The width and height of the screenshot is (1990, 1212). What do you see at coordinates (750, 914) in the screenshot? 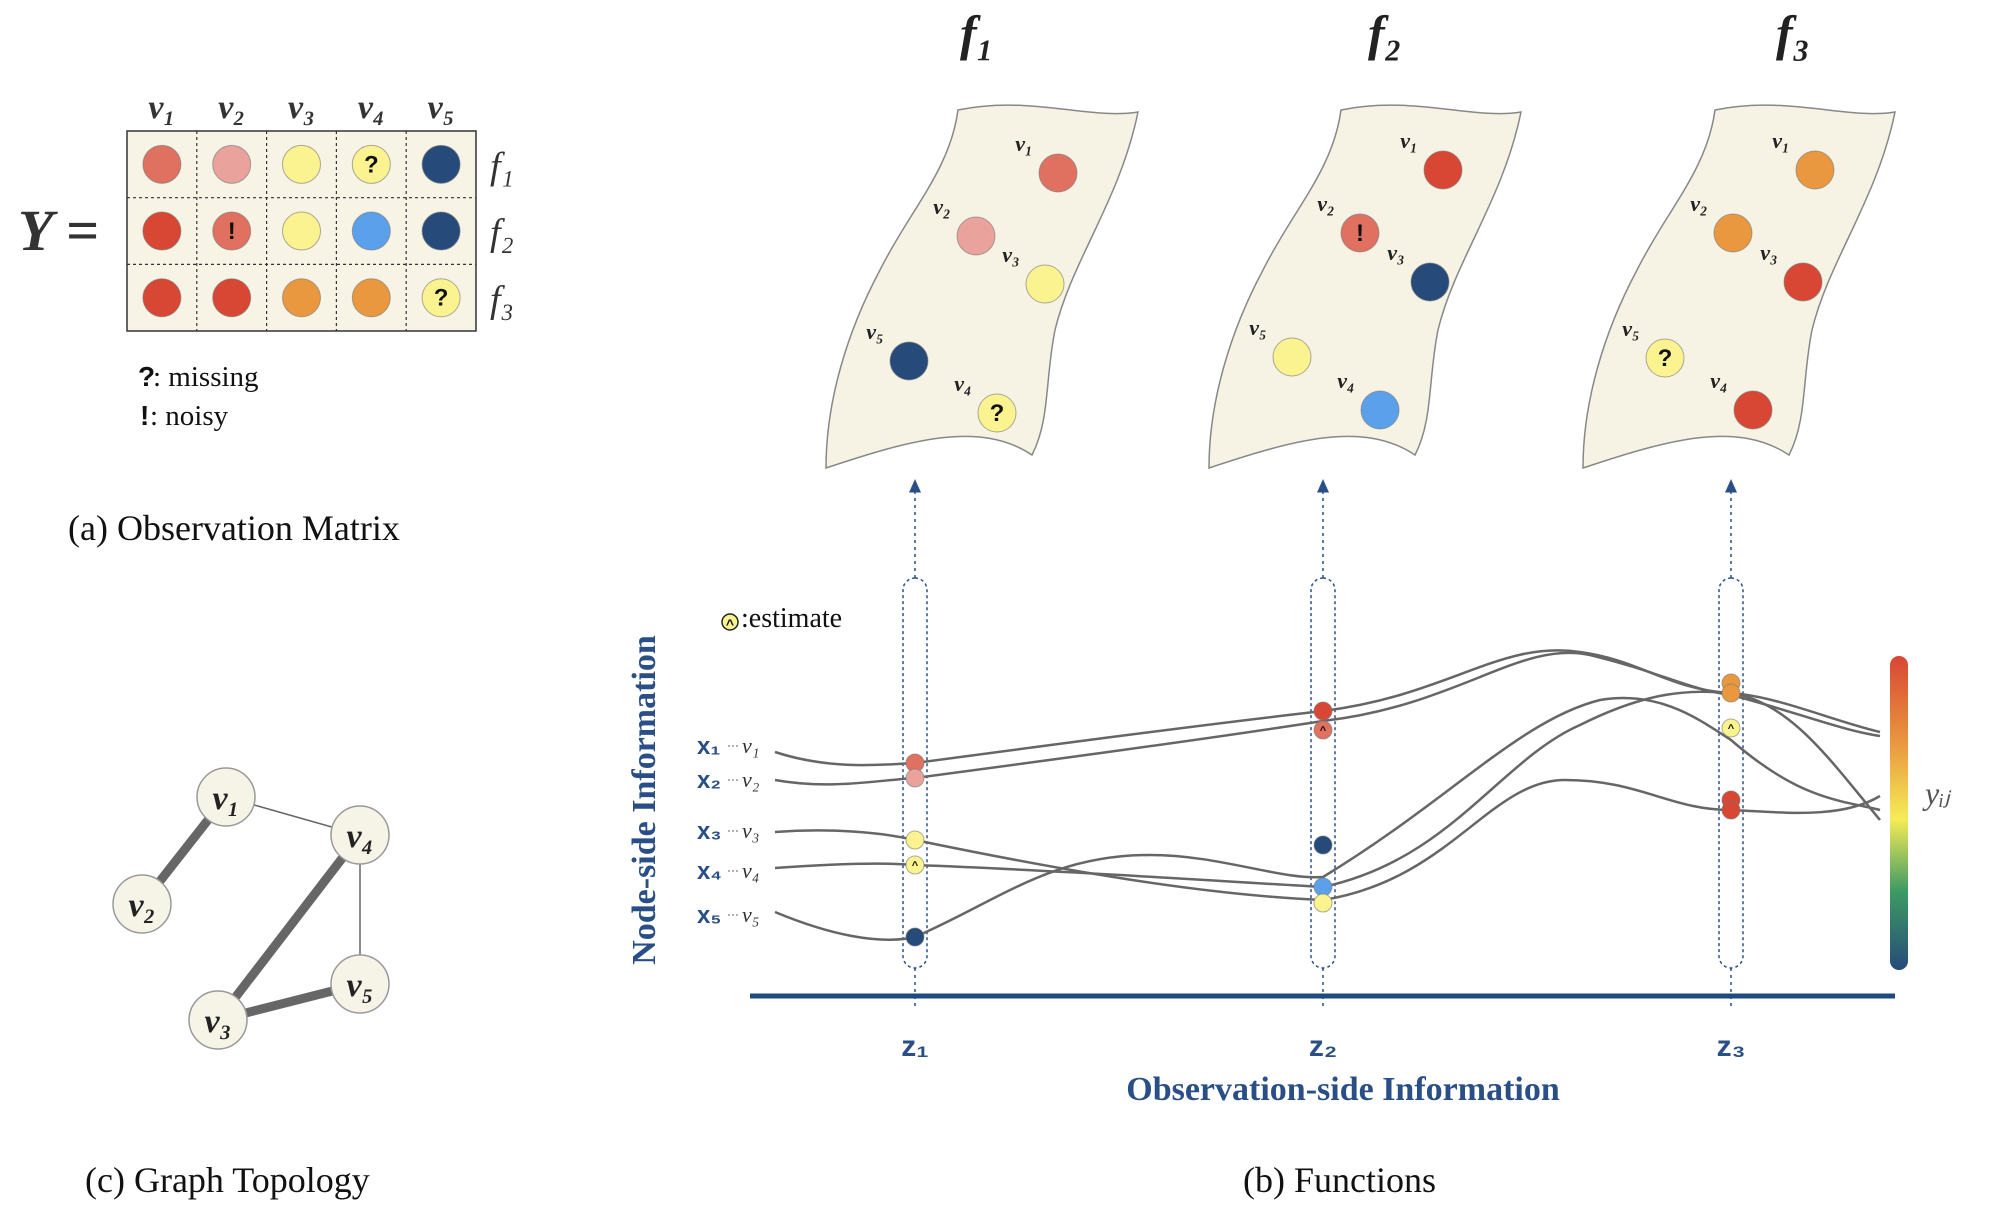
I see `node-v-label: v₅` at bounding box center [750, 914].